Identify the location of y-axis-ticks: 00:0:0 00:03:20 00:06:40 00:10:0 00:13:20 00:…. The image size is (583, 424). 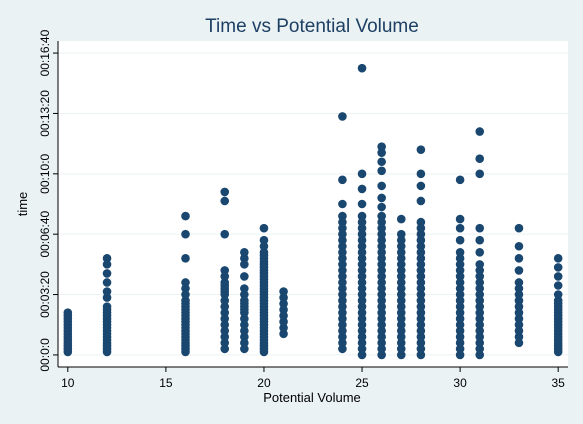
(48, 200).